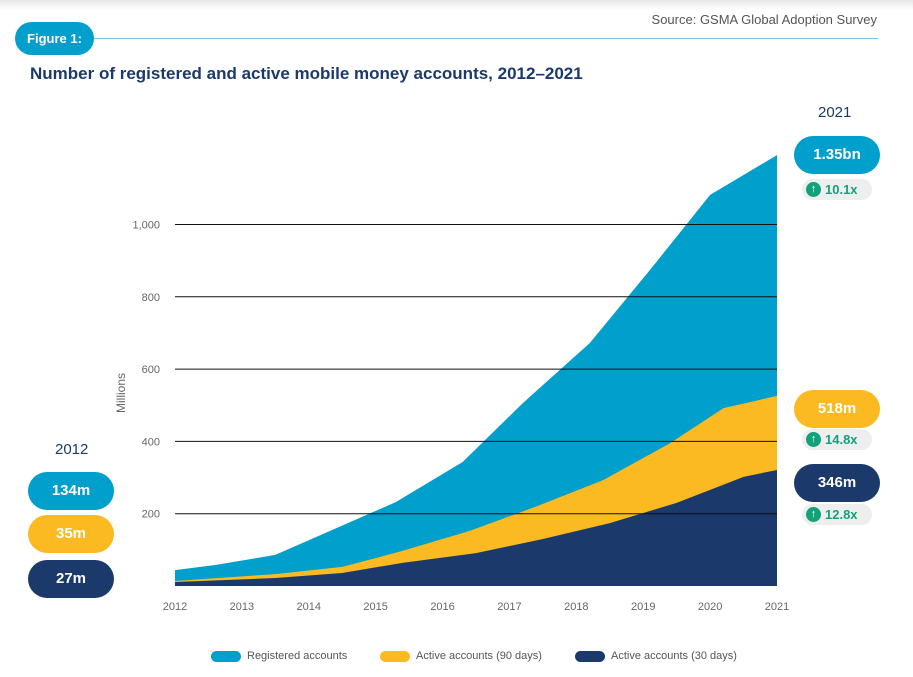 The width and height of the screenshot is (913, 677). Describe the element at coordinates (297, 656) in the screenshot. I see `legend-label: Registered accounts` at that location.